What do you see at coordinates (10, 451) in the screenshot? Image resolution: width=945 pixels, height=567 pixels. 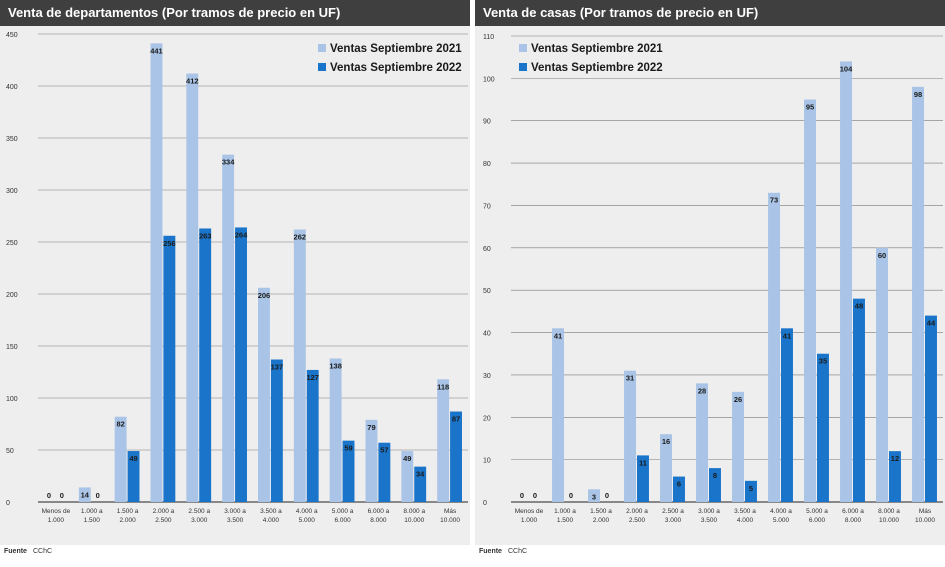 I see `y-tick-label: 50` at bounding box center [10, 451].